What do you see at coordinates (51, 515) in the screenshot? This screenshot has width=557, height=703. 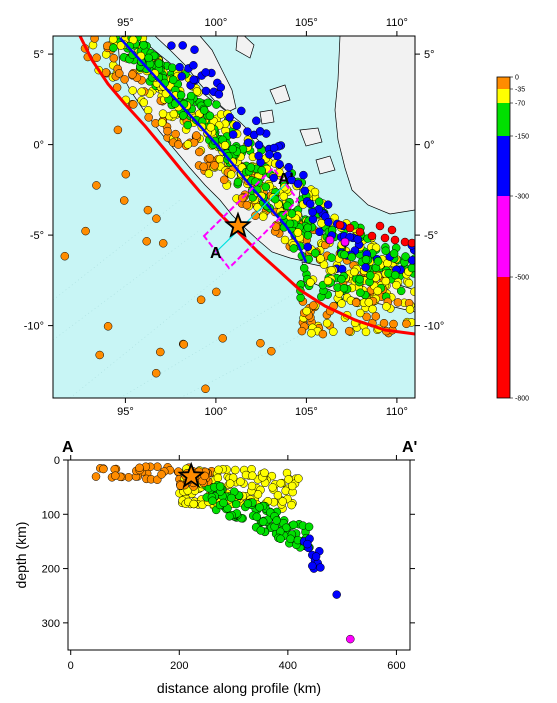 I see `profile-y-tick-label: 100` at bounding box center [51, 515].